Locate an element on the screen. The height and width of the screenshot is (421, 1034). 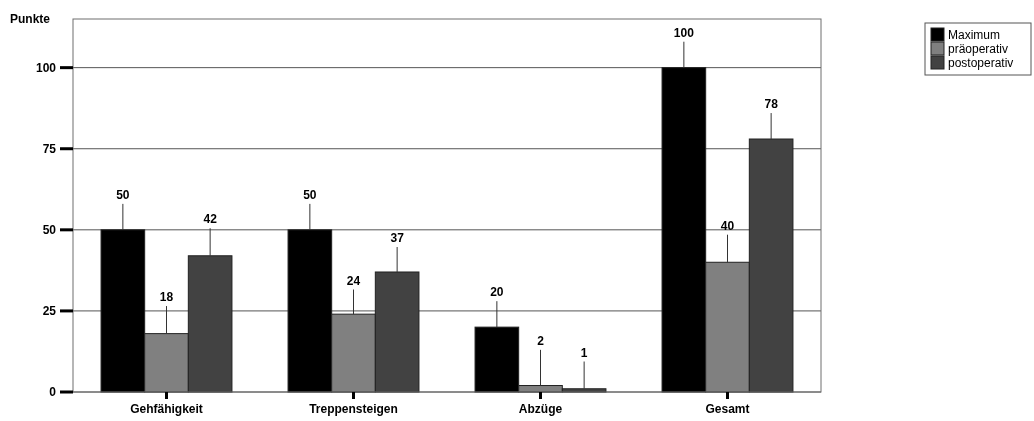
legend-label: Maximum is located at coordinates (974, 35).